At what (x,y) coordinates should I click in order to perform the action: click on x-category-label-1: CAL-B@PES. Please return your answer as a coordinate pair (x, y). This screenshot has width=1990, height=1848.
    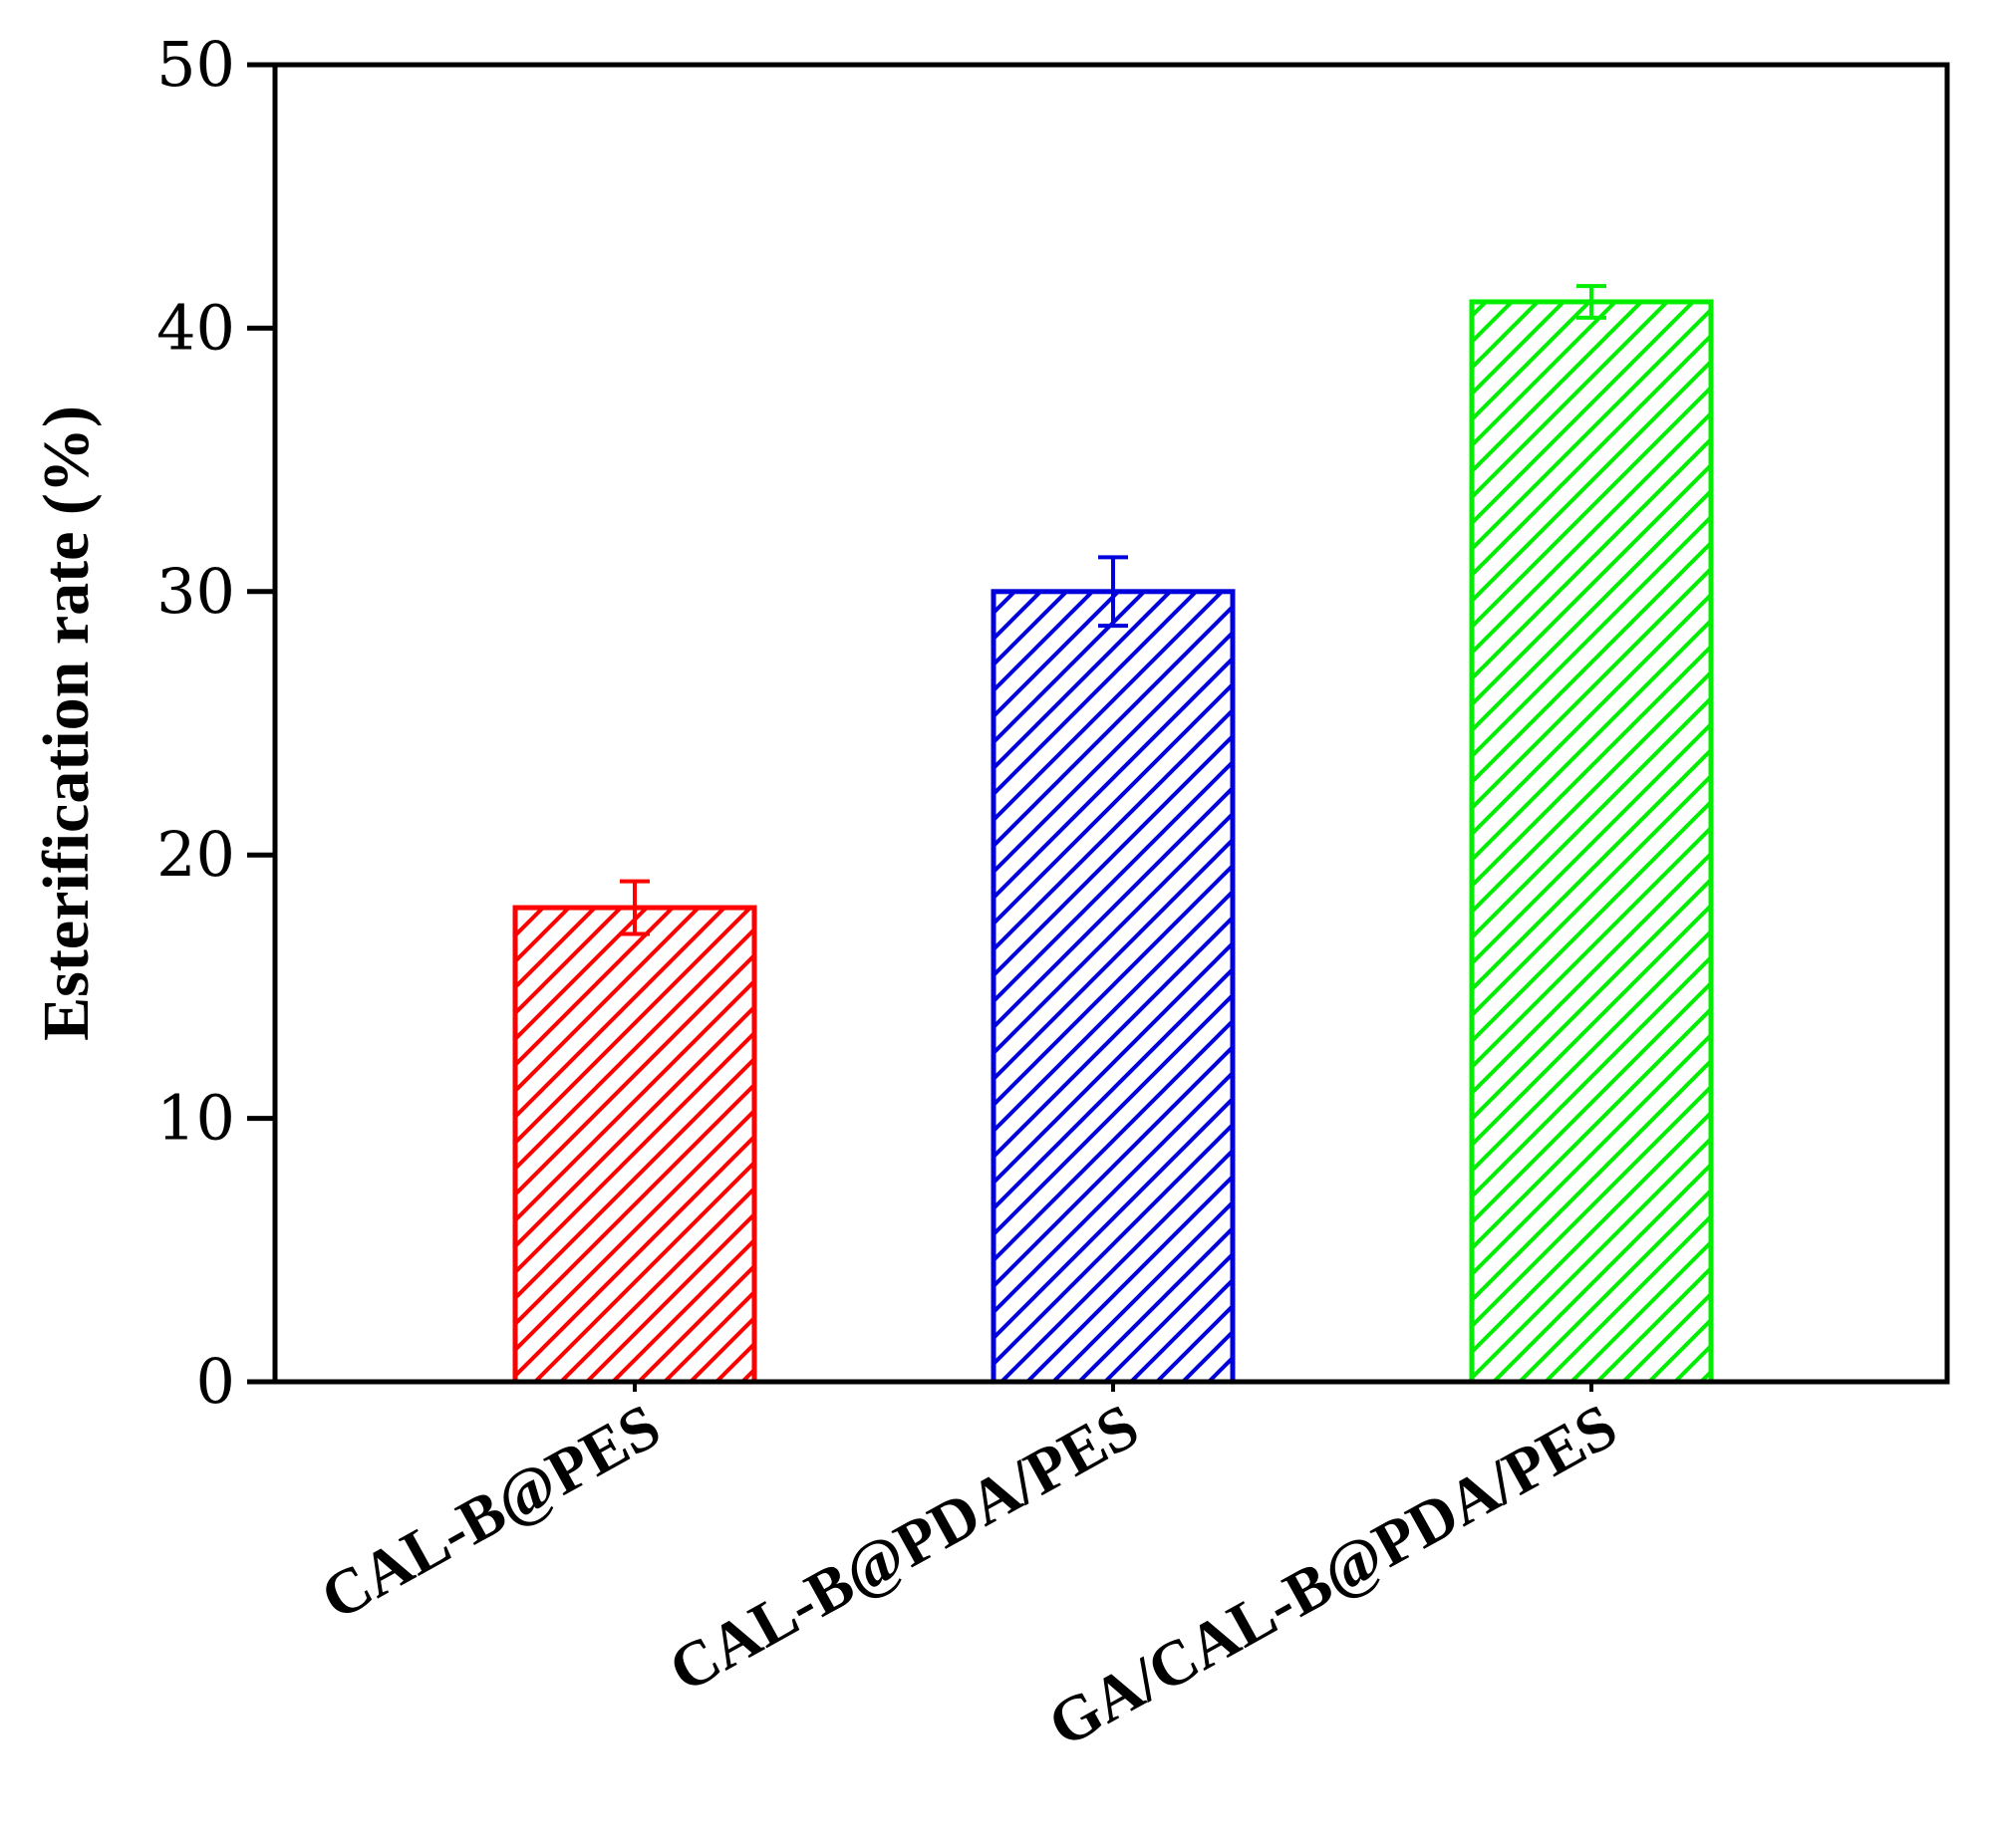
    Looking at the image, I should click on (490, 1512).